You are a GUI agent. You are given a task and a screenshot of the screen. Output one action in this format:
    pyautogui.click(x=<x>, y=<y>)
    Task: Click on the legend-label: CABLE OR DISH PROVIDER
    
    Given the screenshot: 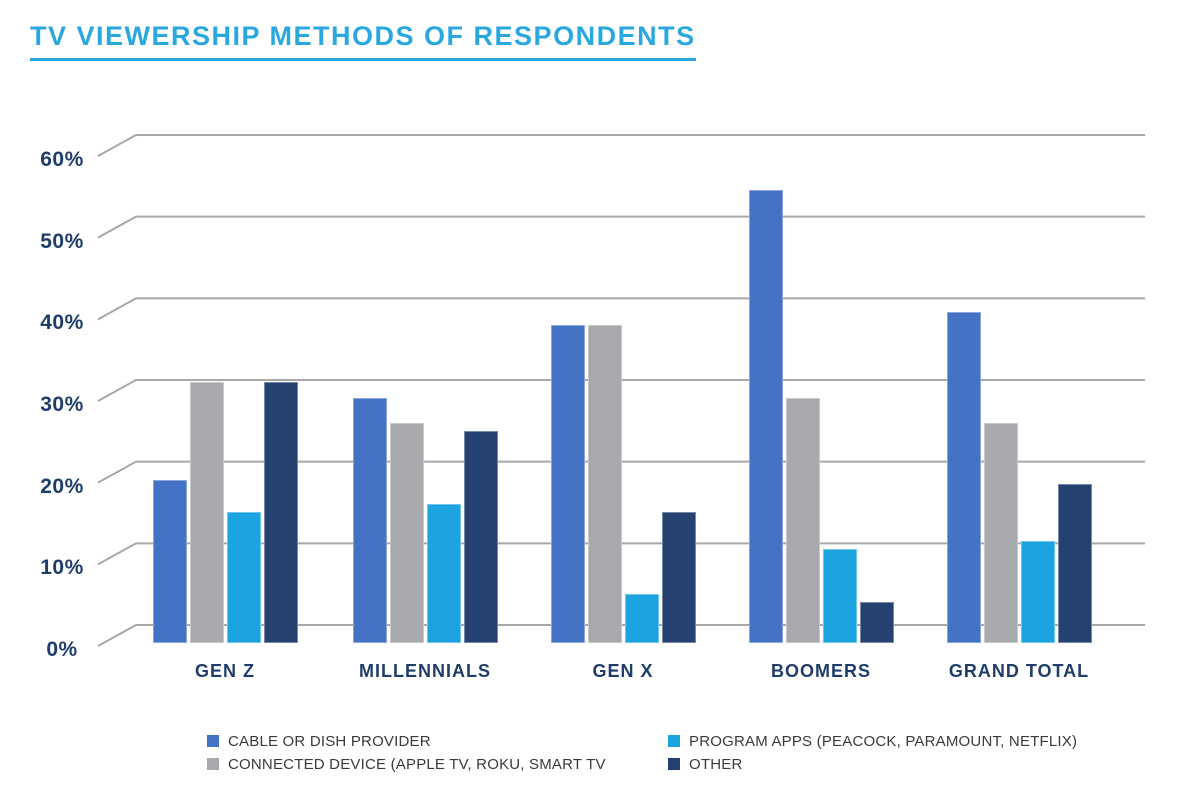 What is the action you would take?
    pyautogui.click(x=329, y=741)
    